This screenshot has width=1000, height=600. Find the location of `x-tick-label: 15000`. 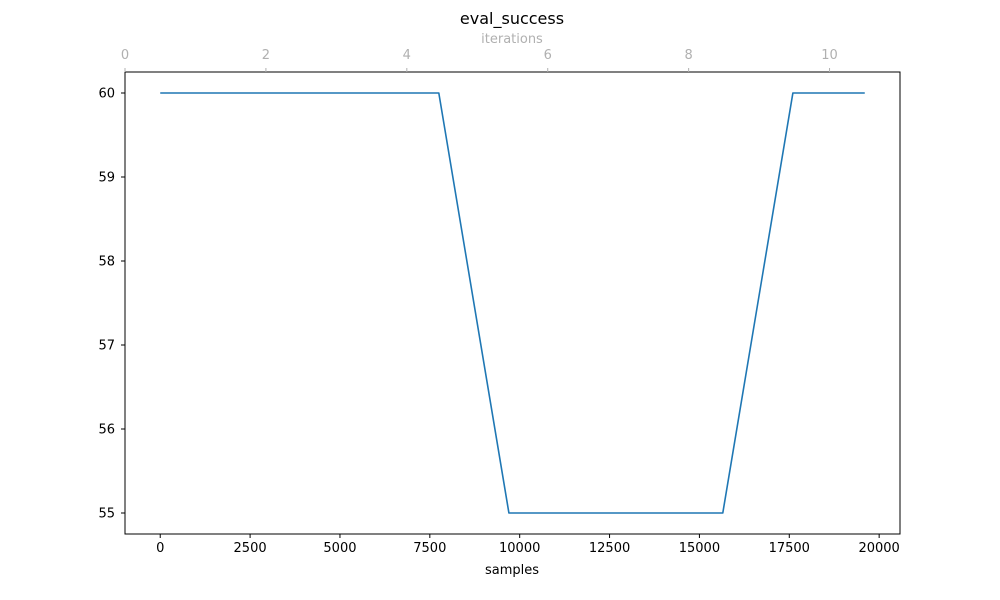

x-tick-label: 15000 is located at coordinates (699, 548).